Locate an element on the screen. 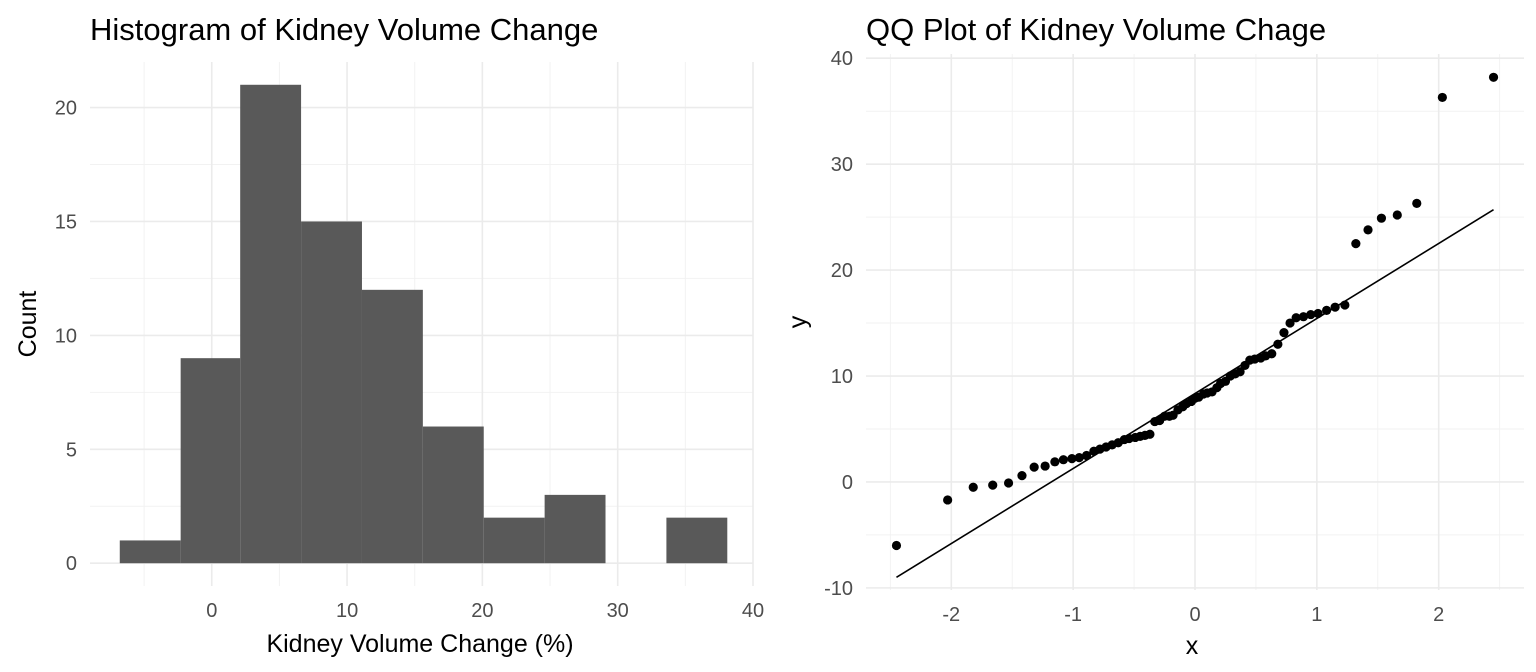  qq-plot-y-tick-label: 30 is located at coordinates (842, 165).